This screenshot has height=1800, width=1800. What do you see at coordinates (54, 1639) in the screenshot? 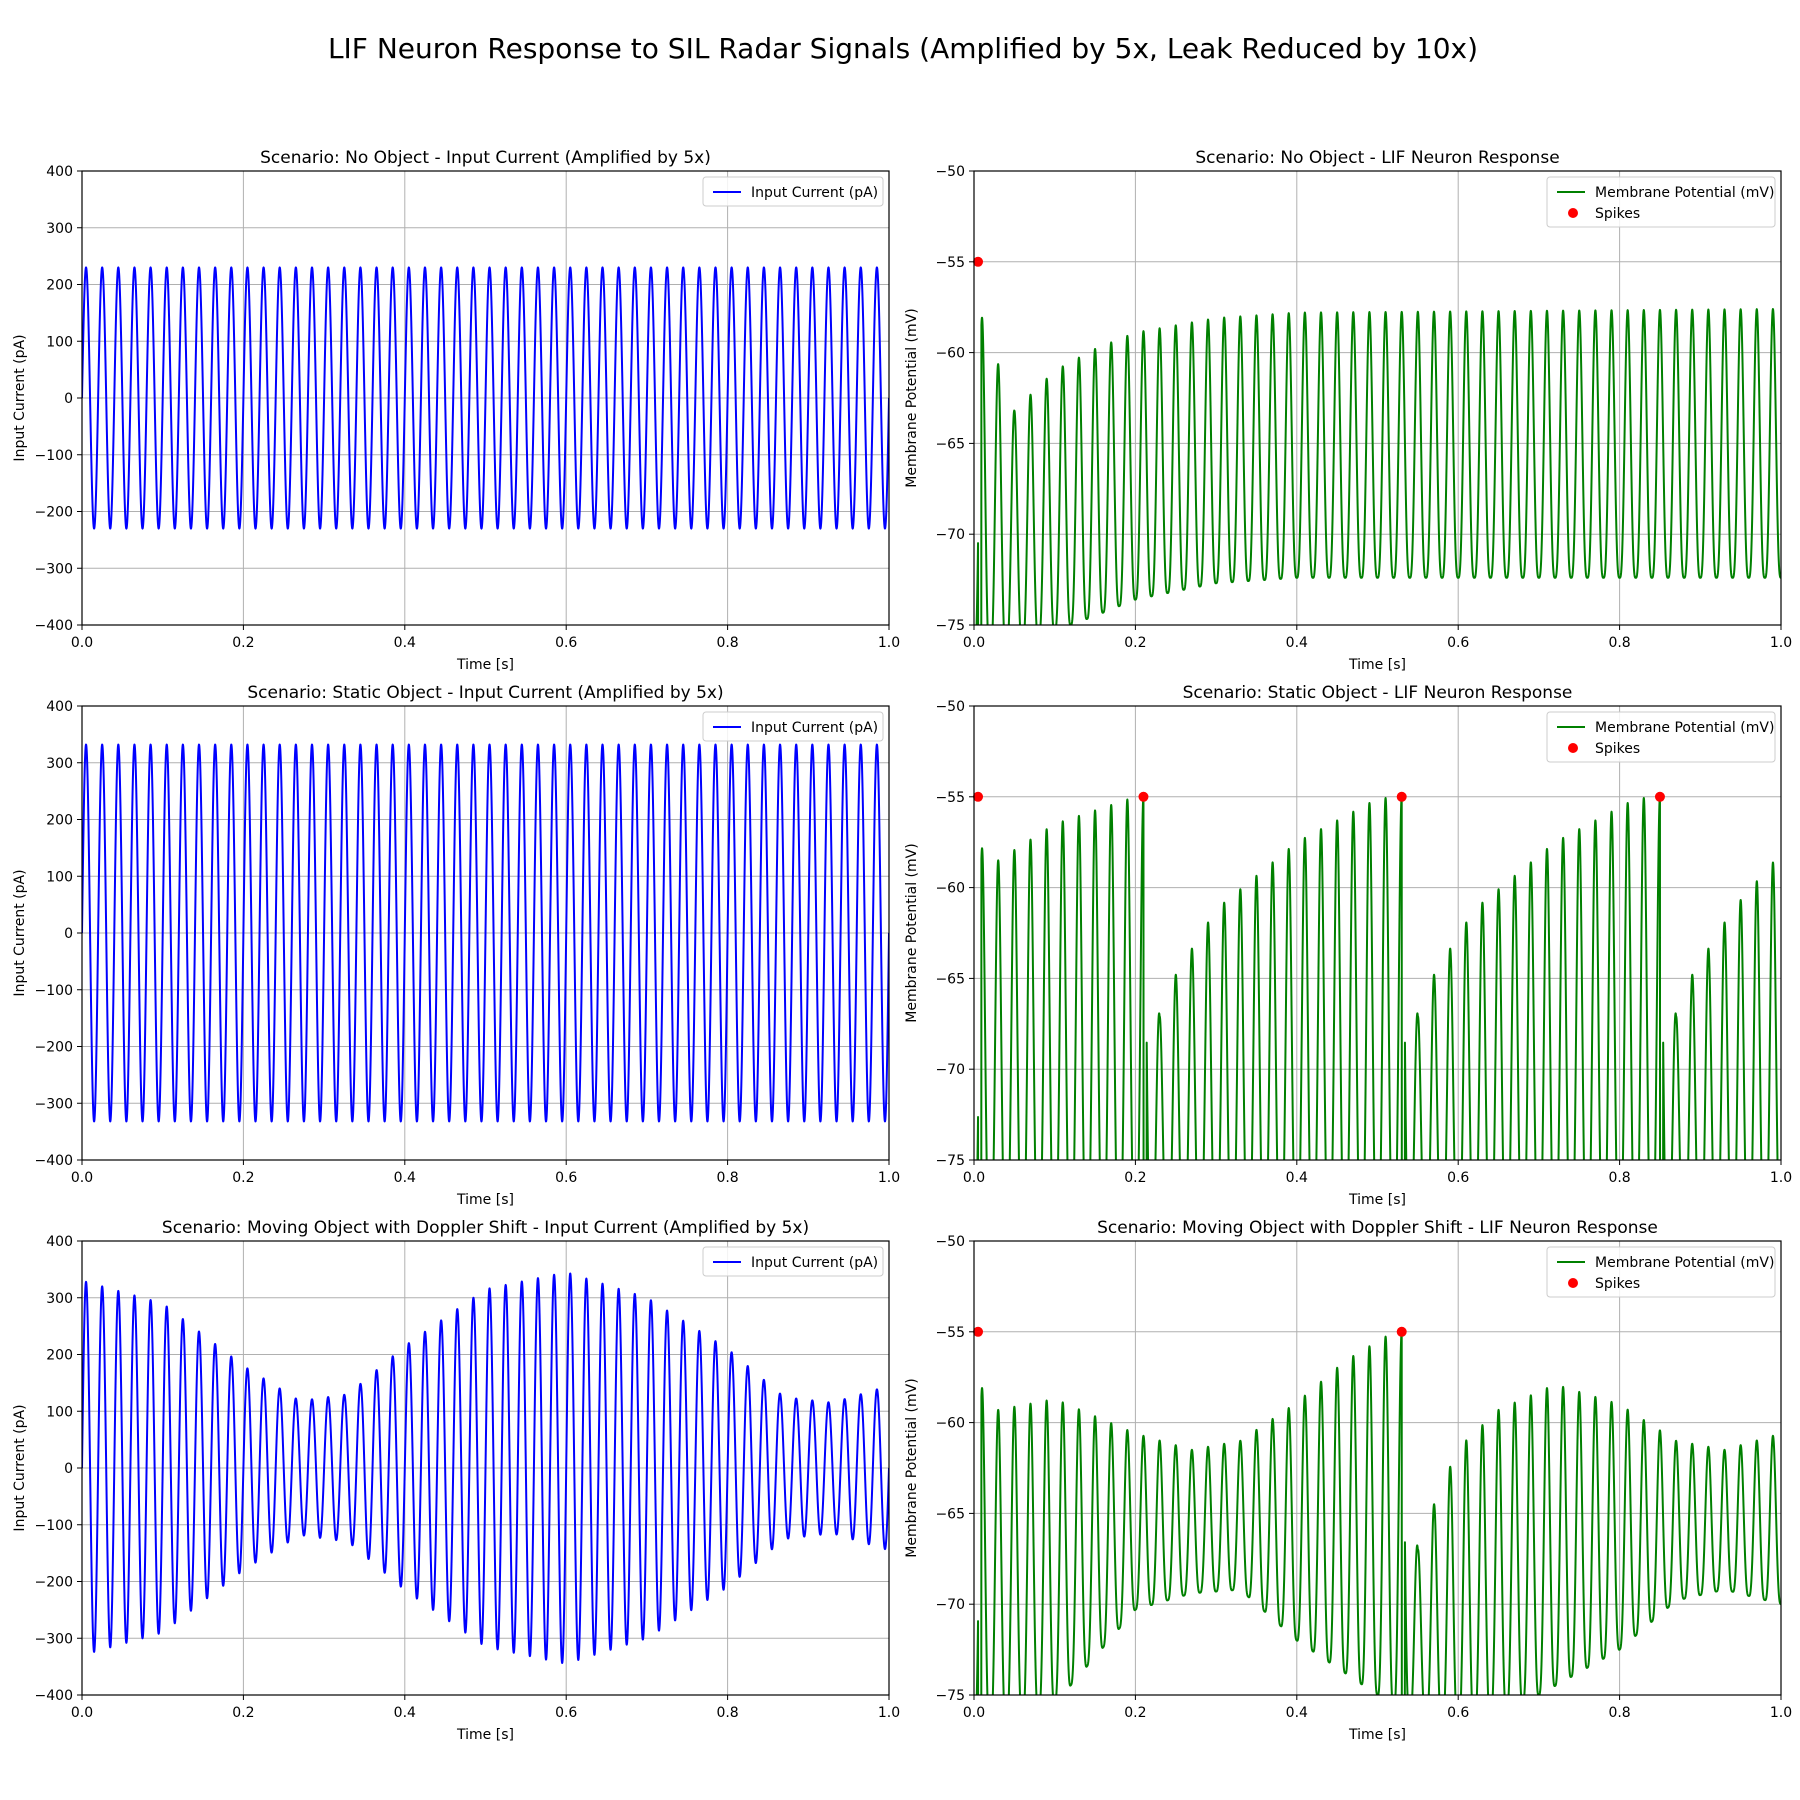
I see `y-tick-label: −300` at bounding box center [54, 1639].